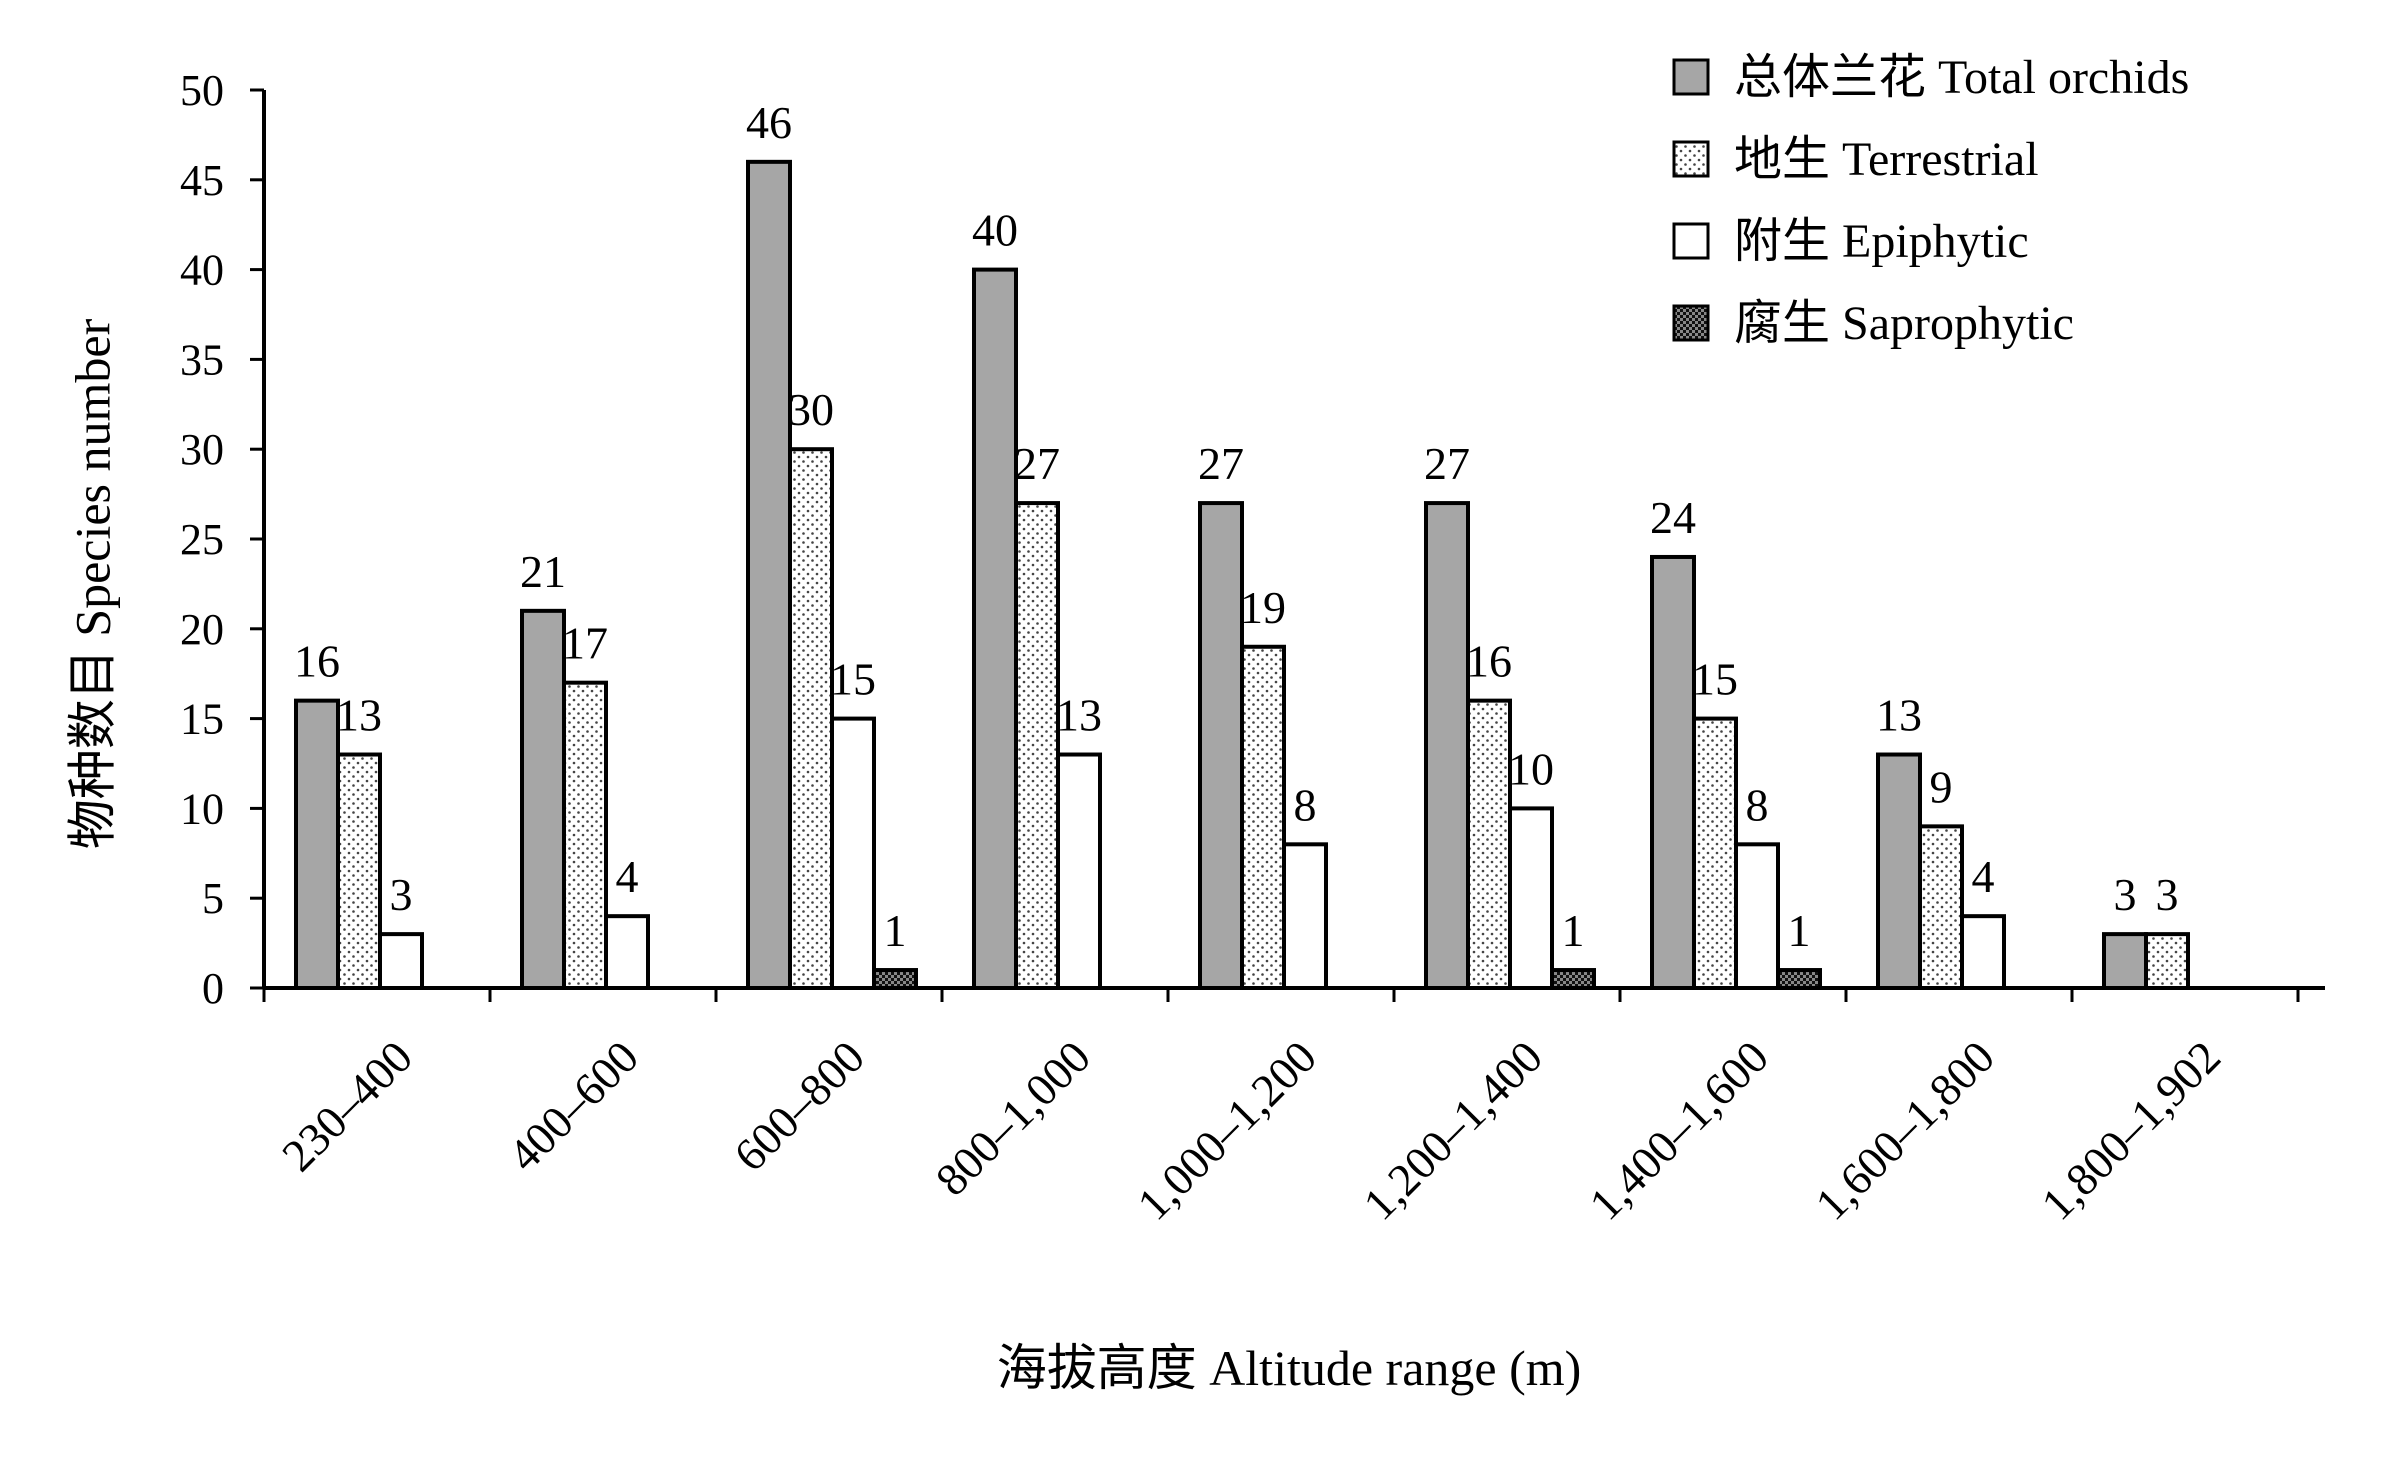  I want to click on y-tick-label: 10, so click(202, 808).